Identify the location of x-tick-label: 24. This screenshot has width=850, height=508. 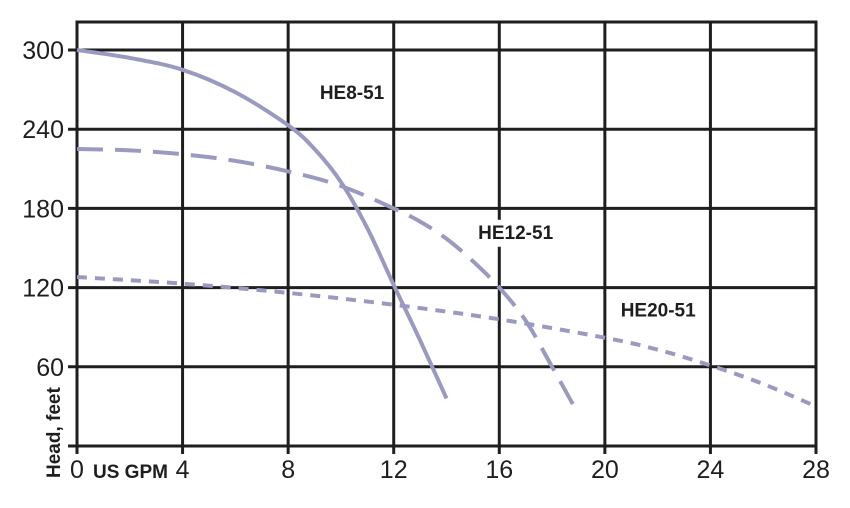
(711, 470).